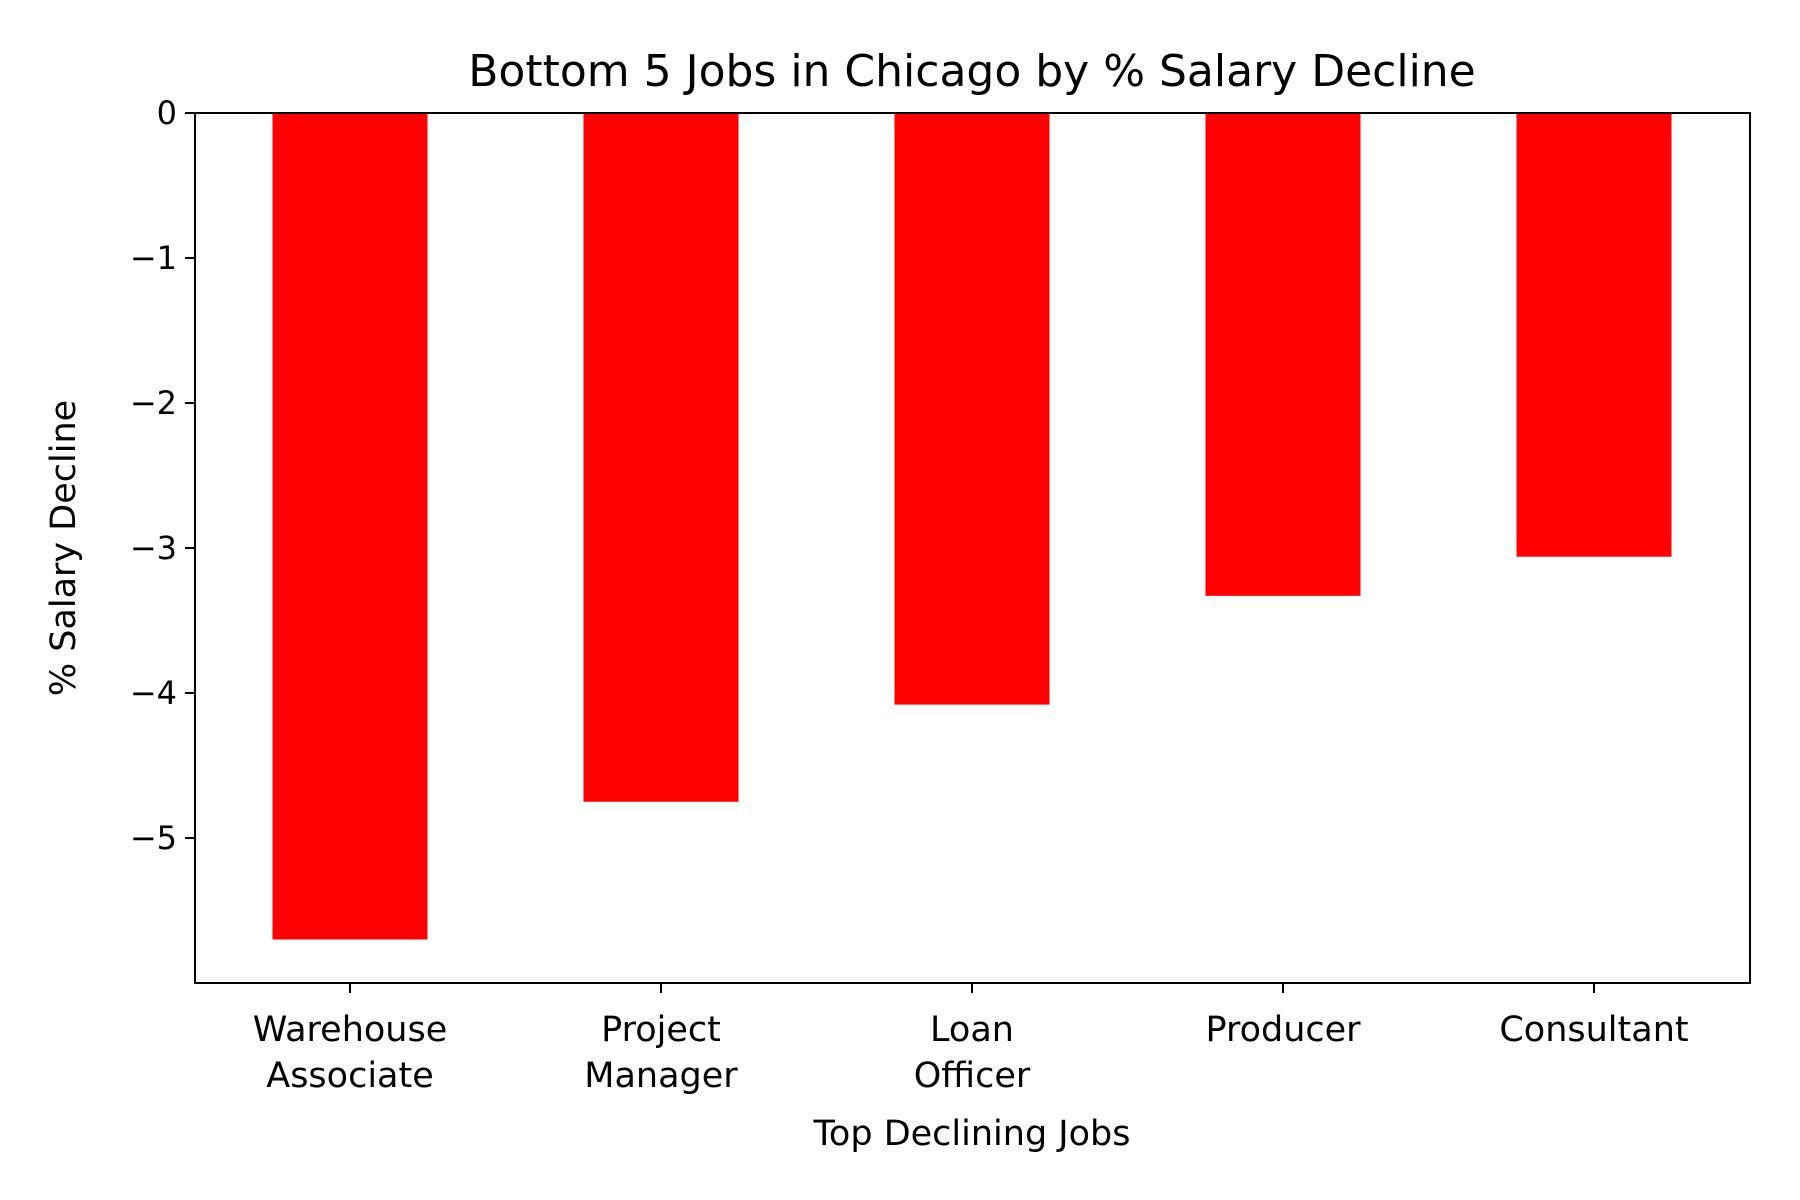  I want to click on y-axis-label: % Salary Decline, so click(64, 548).